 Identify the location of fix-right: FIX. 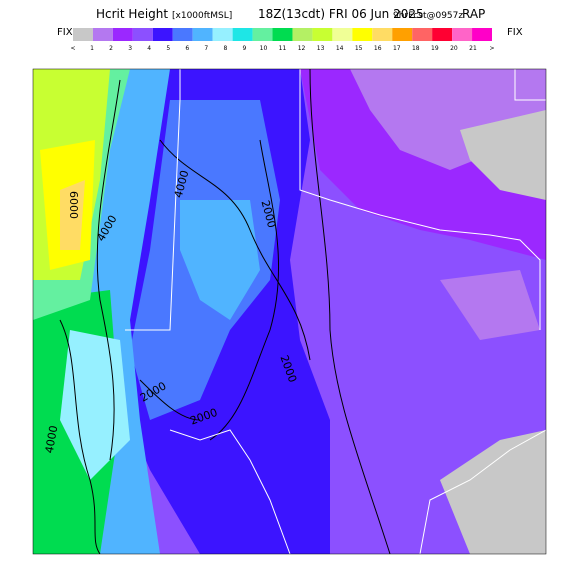
(515, 32).